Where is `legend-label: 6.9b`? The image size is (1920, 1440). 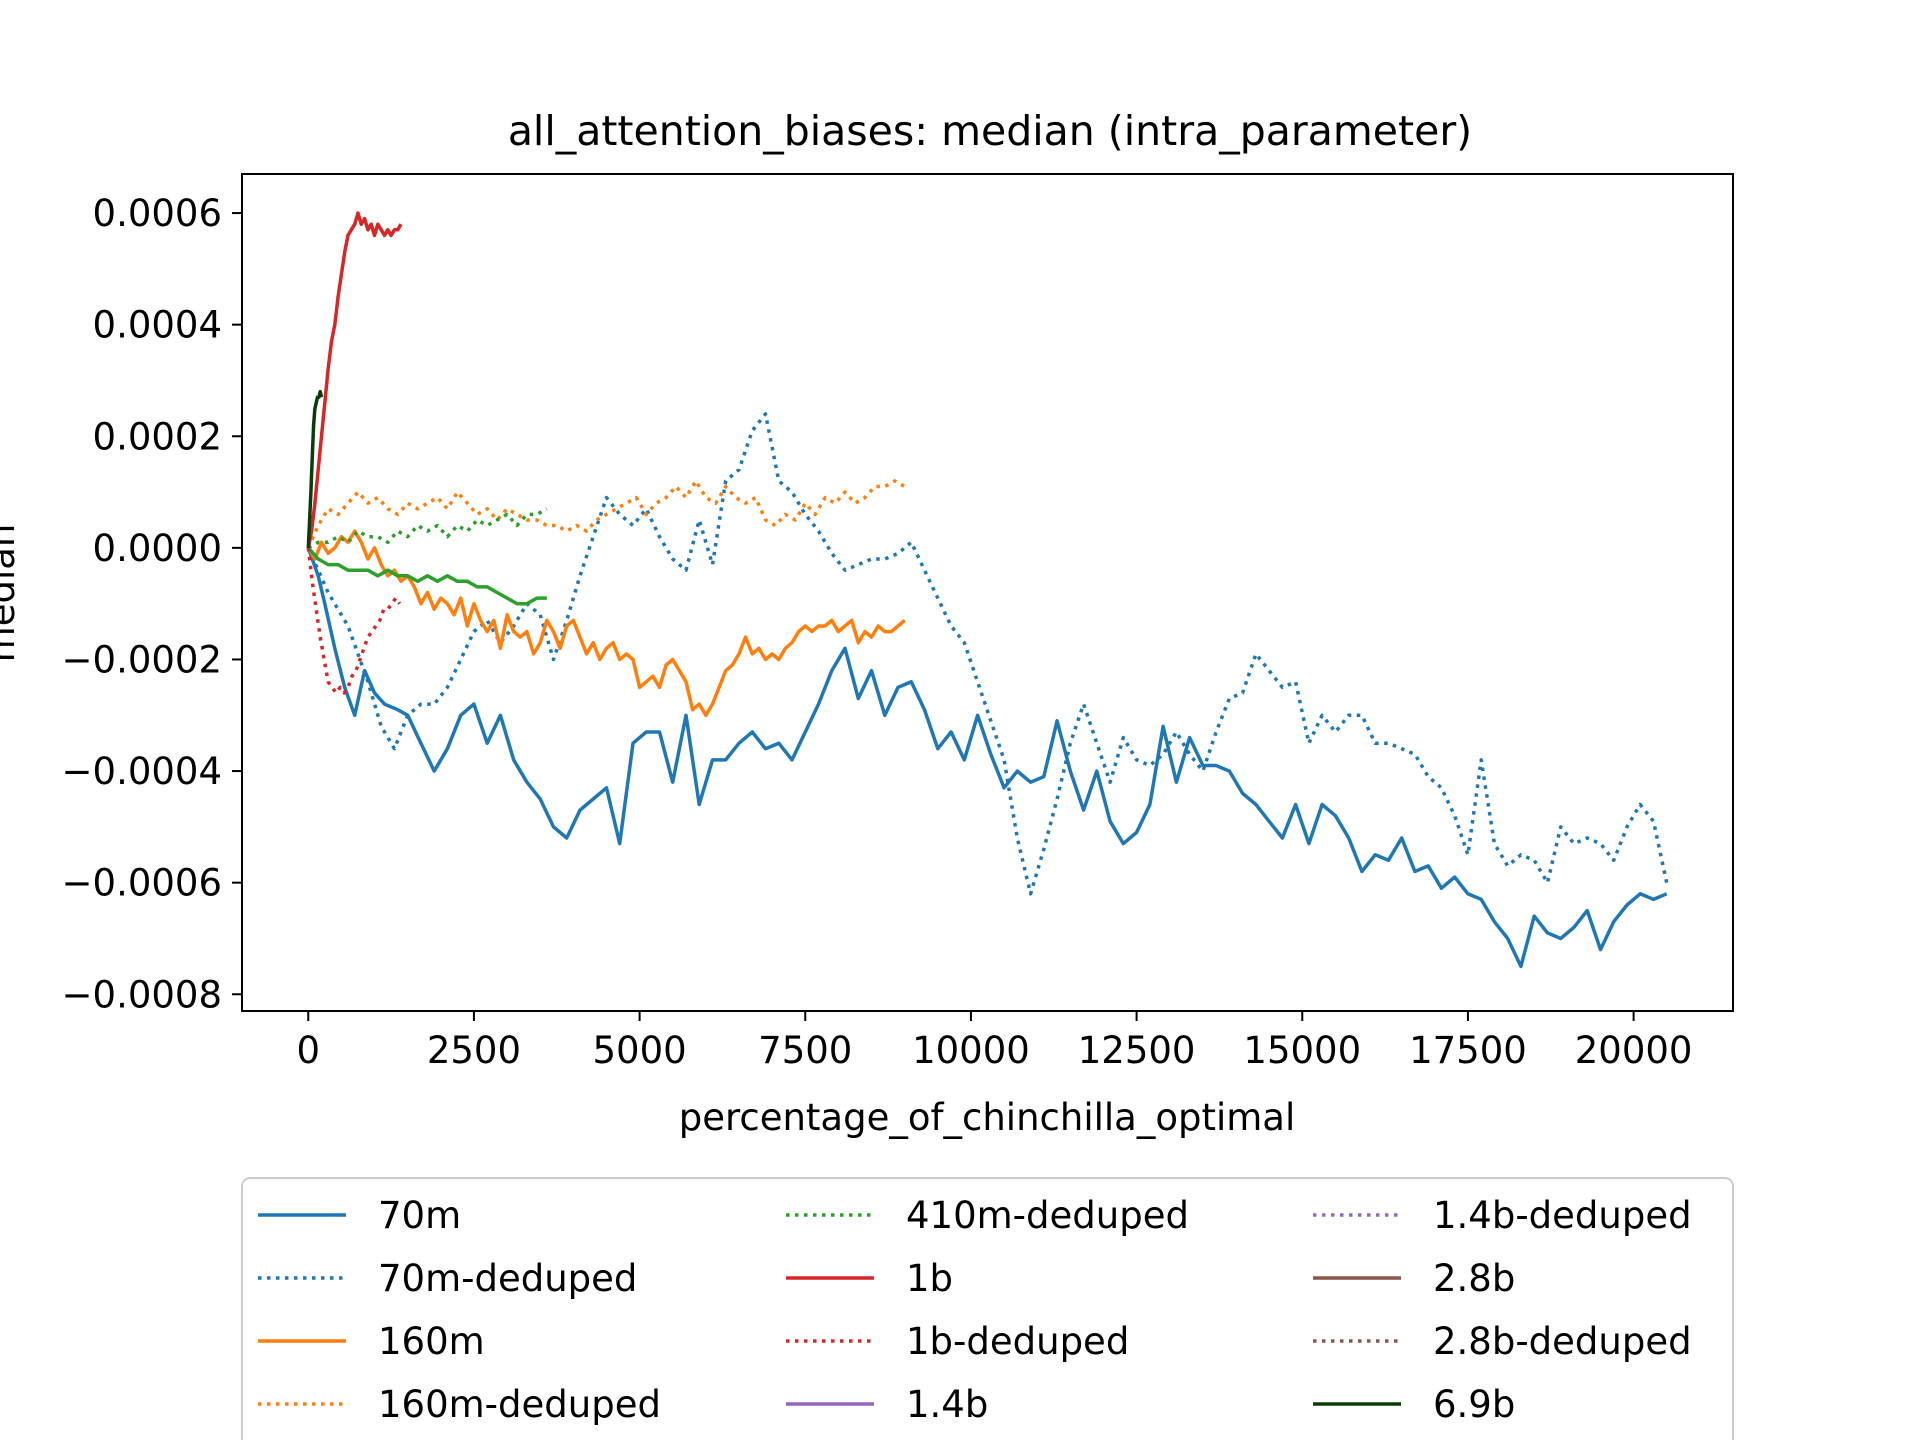
legend-label: 6.9b is located at coordinates (1474, 1404).